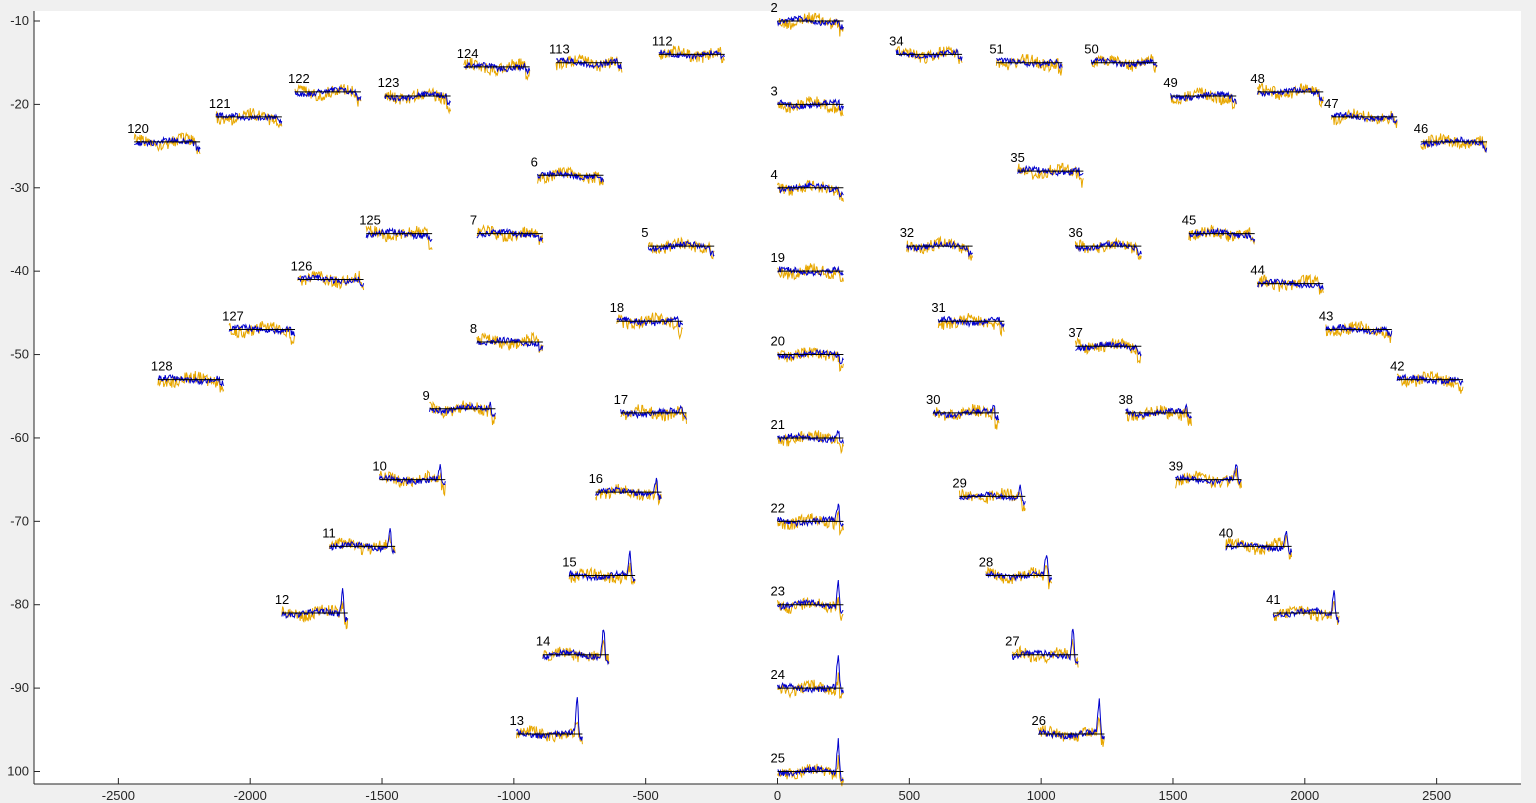 This screenshot has width=1536, height=803. I want to click on x-tick-label: -1000, so click(513, 795).